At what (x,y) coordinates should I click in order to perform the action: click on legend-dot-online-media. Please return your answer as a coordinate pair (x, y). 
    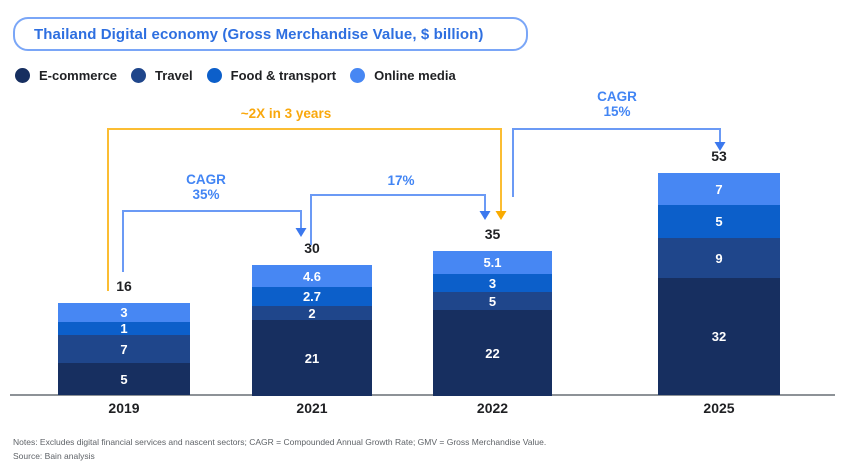
    Looking at the image, I should click on (358, 75).